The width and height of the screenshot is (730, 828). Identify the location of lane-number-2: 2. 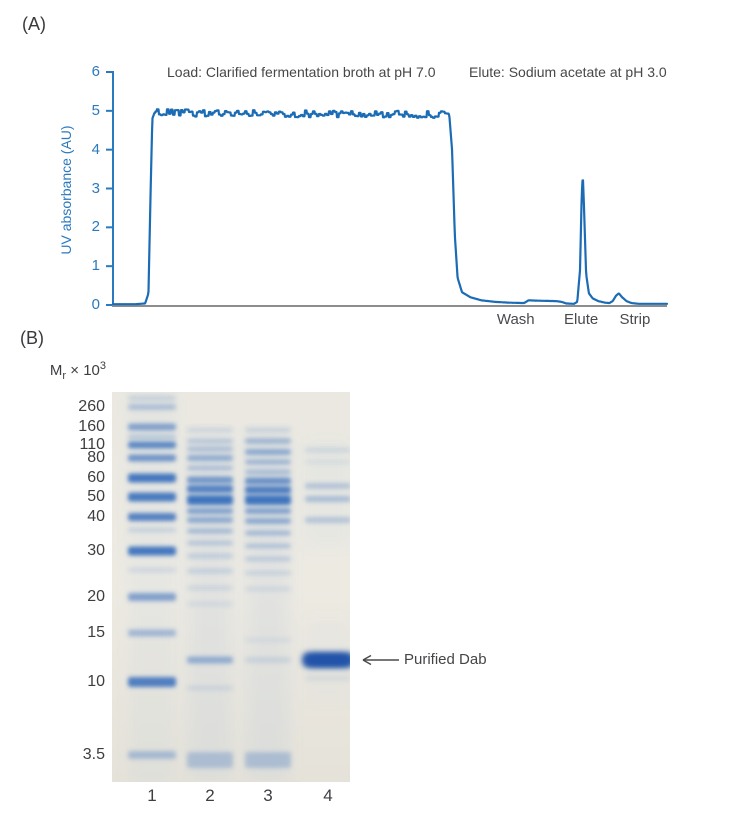
(210, 795).